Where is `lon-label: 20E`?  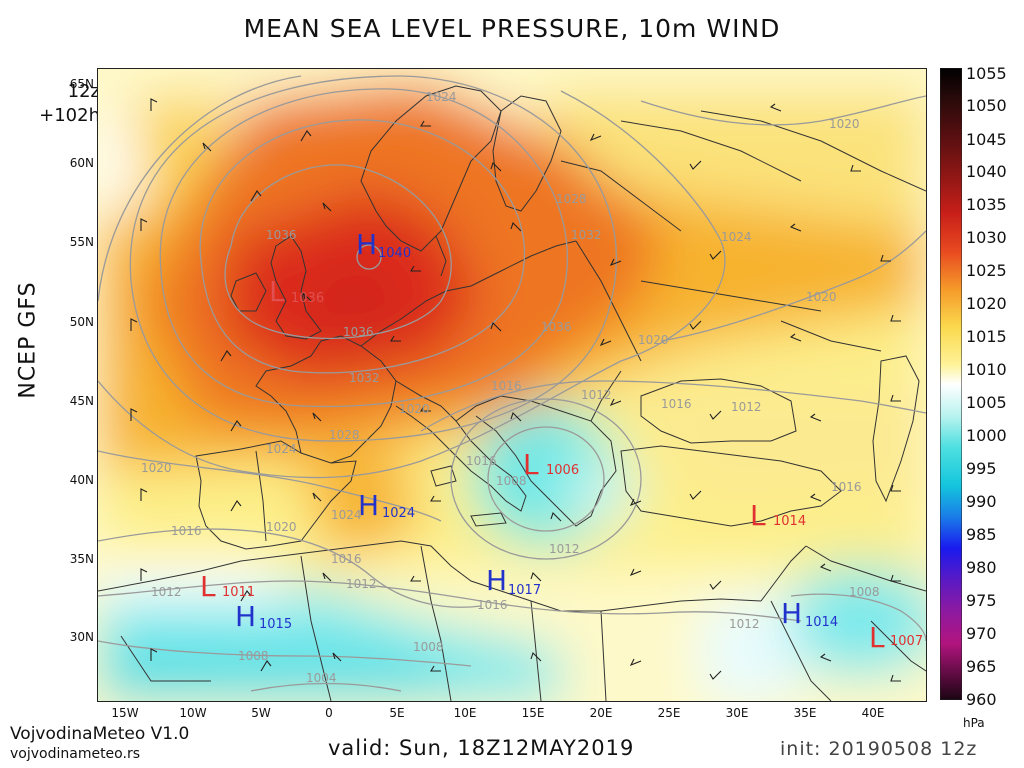 lon-label: 20E is located at coordinates (601, 713).